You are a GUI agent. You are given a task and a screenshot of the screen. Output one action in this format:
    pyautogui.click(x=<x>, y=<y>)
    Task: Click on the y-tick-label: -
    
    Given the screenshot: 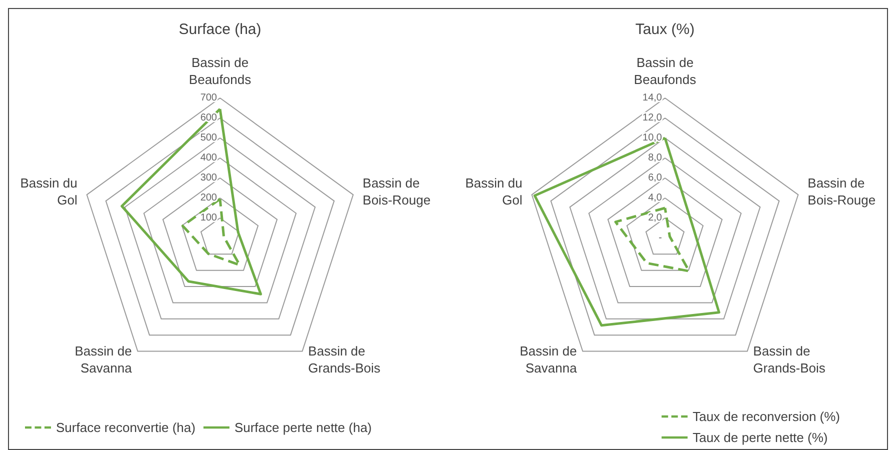 What is the action you would take?
    pyautogui.click(x=660, y=238)
    